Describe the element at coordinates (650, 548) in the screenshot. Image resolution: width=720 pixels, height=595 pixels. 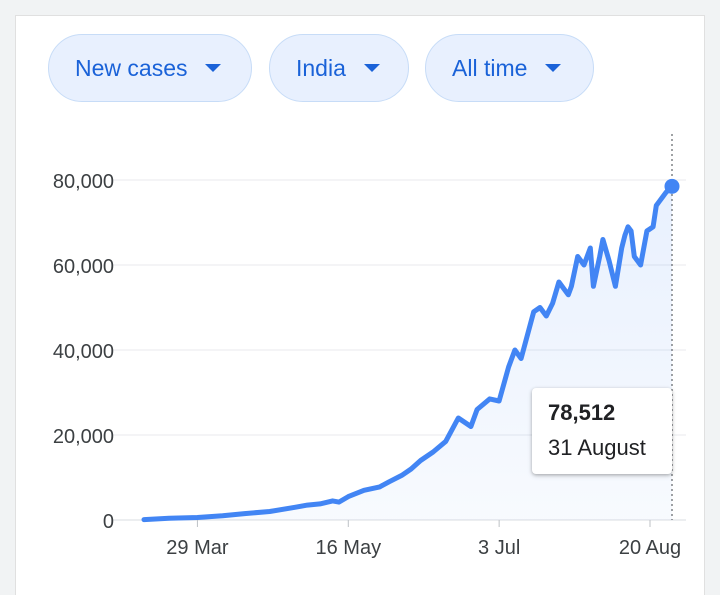
I see `x-tick-label: 20 Aug` at that location.